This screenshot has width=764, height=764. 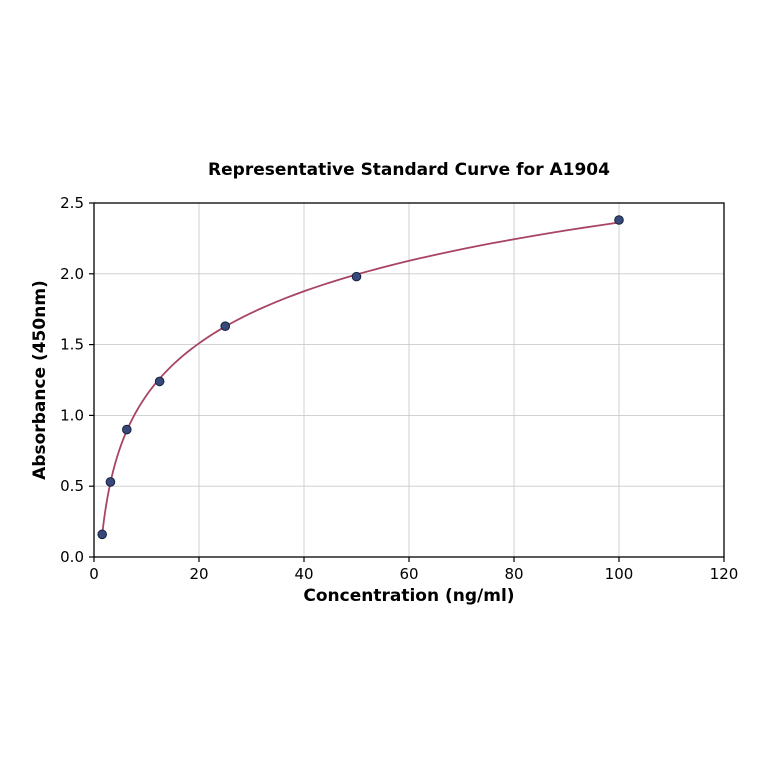 I want to click on x-tick-label: 100, so click(x=619, y=574).